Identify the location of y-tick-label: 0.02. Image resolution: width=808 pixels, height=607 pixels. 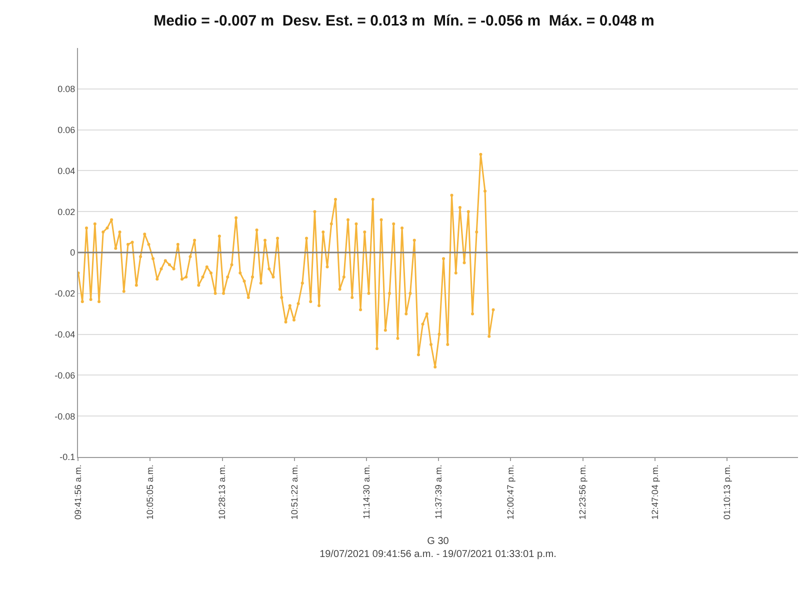
(67, 211).